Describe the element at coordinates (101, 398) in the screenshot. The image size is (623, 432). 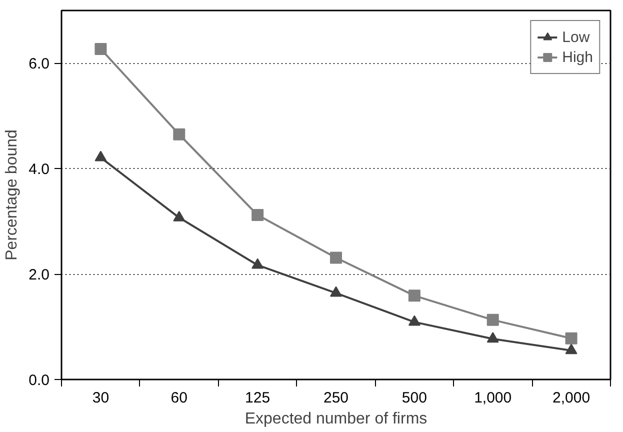
I see `x-tick-label: 30` at that location.